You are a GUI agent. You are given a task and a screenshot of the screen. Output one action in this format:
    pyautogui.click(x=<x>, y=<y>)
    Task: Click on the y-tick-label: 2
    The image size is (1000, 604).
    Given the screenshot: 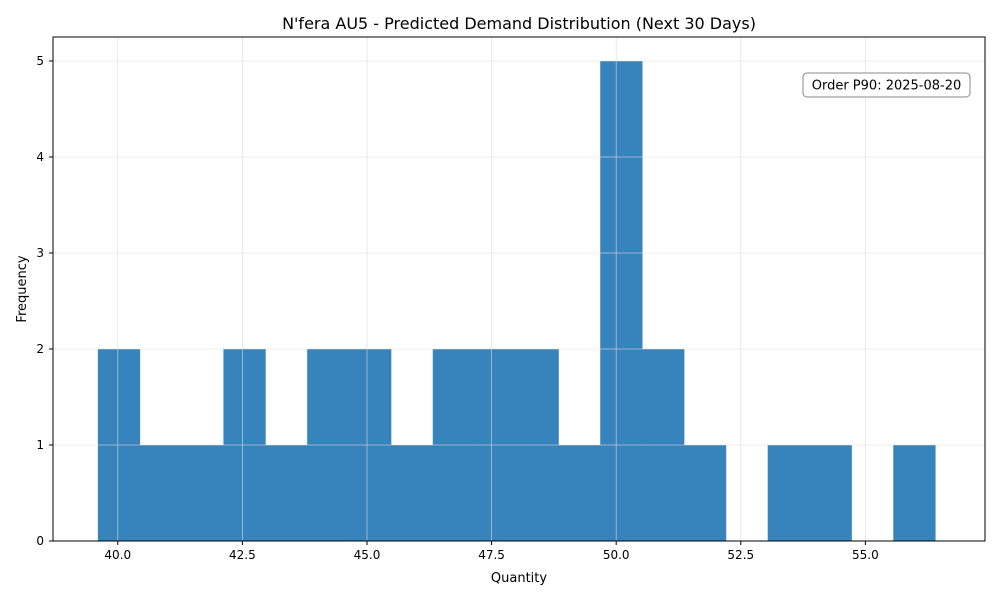 What is the action you would take?
    pyautogui.click(x=40, y=349)
    